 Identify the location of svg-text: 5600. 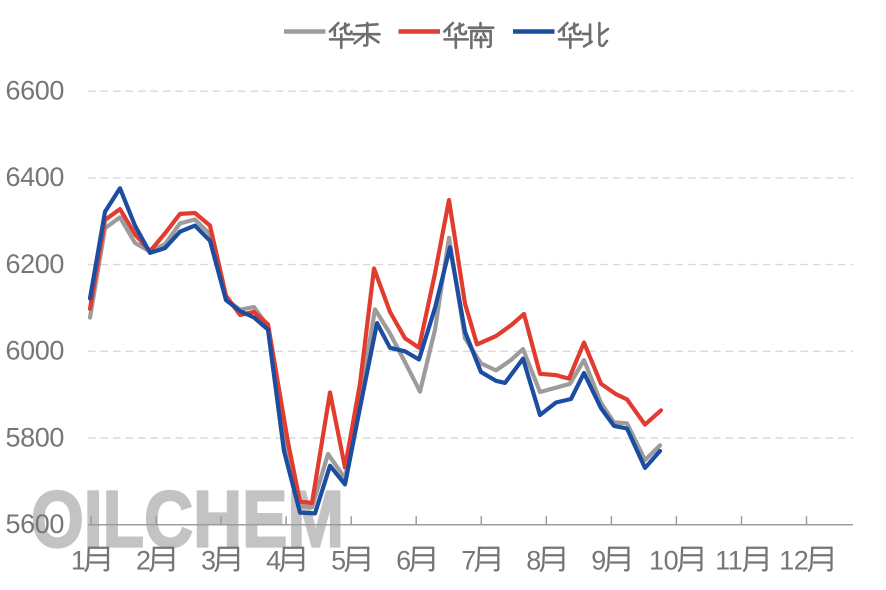
(35, 524).